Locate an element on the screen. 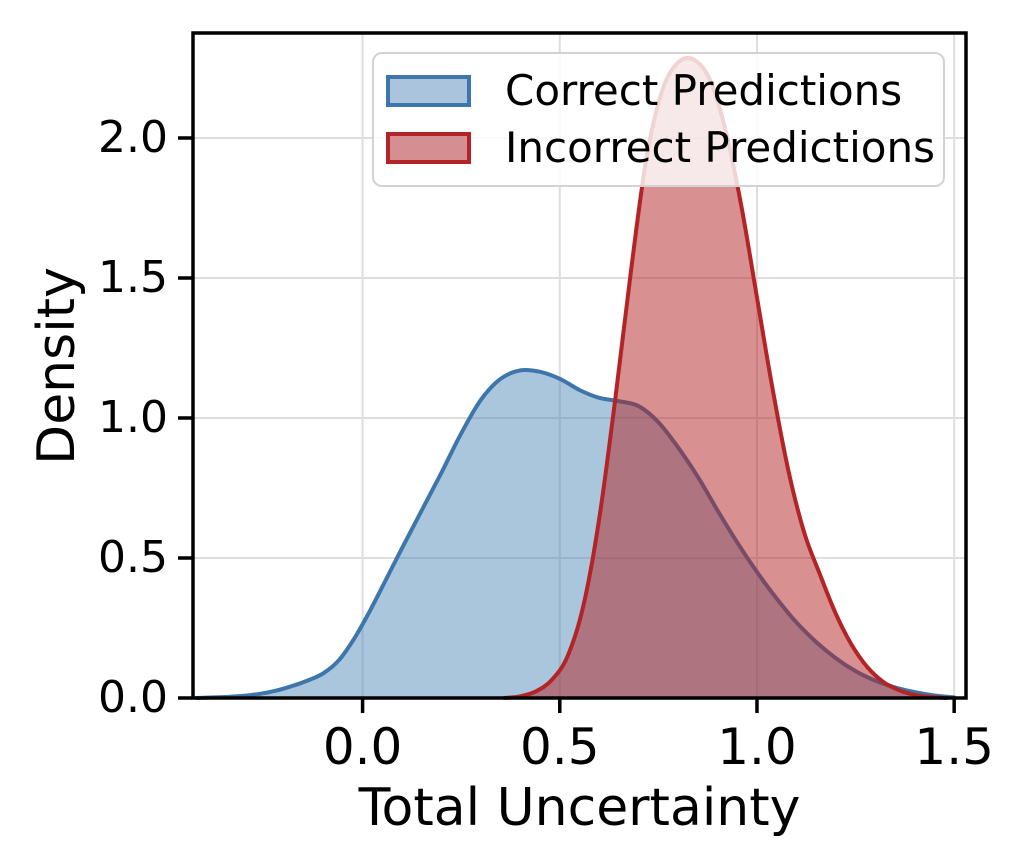  legend-label-incorrect: Incorrect Predictions is located at coordinates (720, 147).